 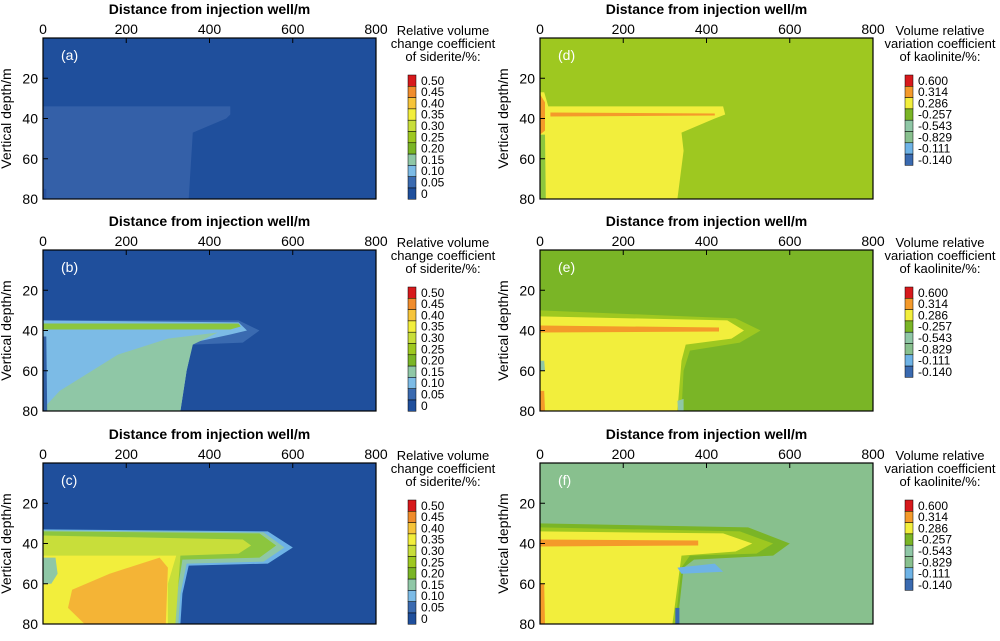 I want to click on legend-level-label: 0.05, so click(x=433, y=608).